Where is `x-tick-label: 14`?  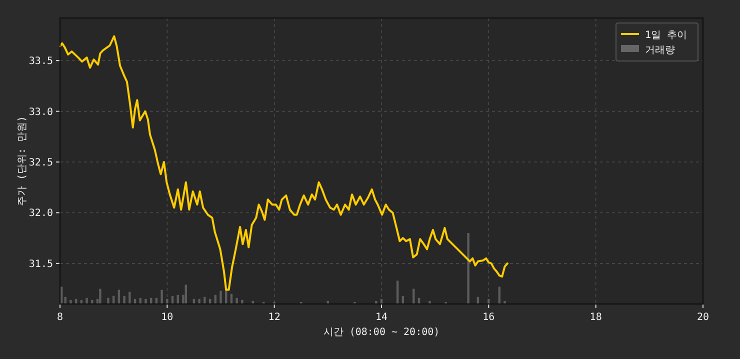 x-tick-label: 14 is located at coordinates (381, 317).